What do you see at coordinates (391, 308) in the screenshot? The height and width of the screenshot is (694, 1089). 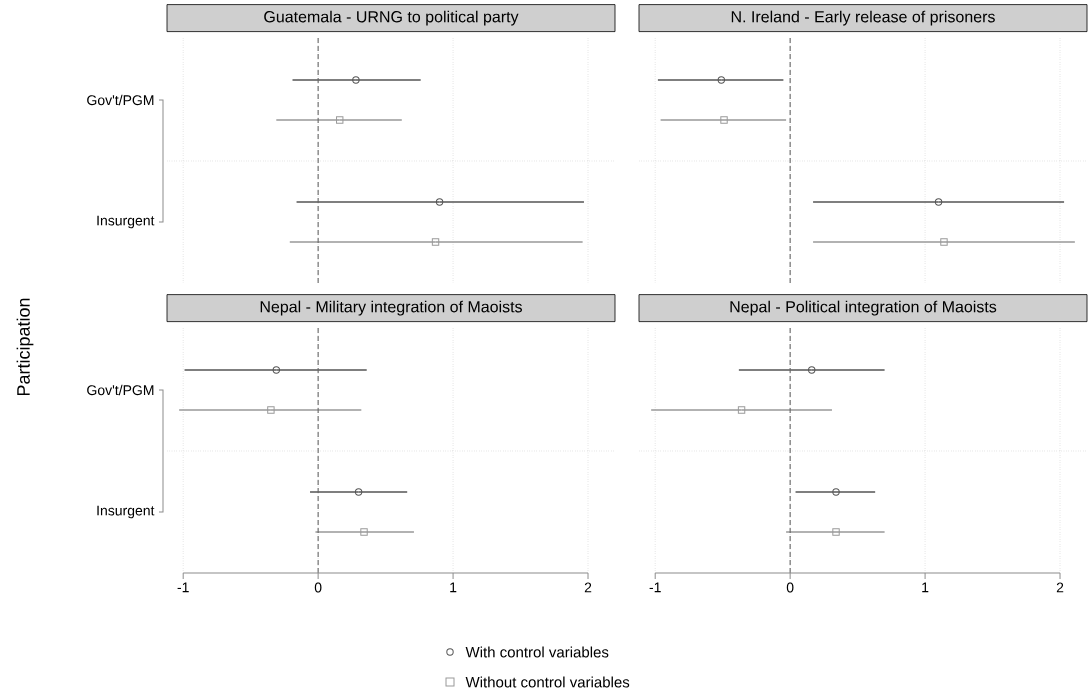 I see `chart-title: Nepal - Military integration of Maoists` at bounding box center [391, 308].